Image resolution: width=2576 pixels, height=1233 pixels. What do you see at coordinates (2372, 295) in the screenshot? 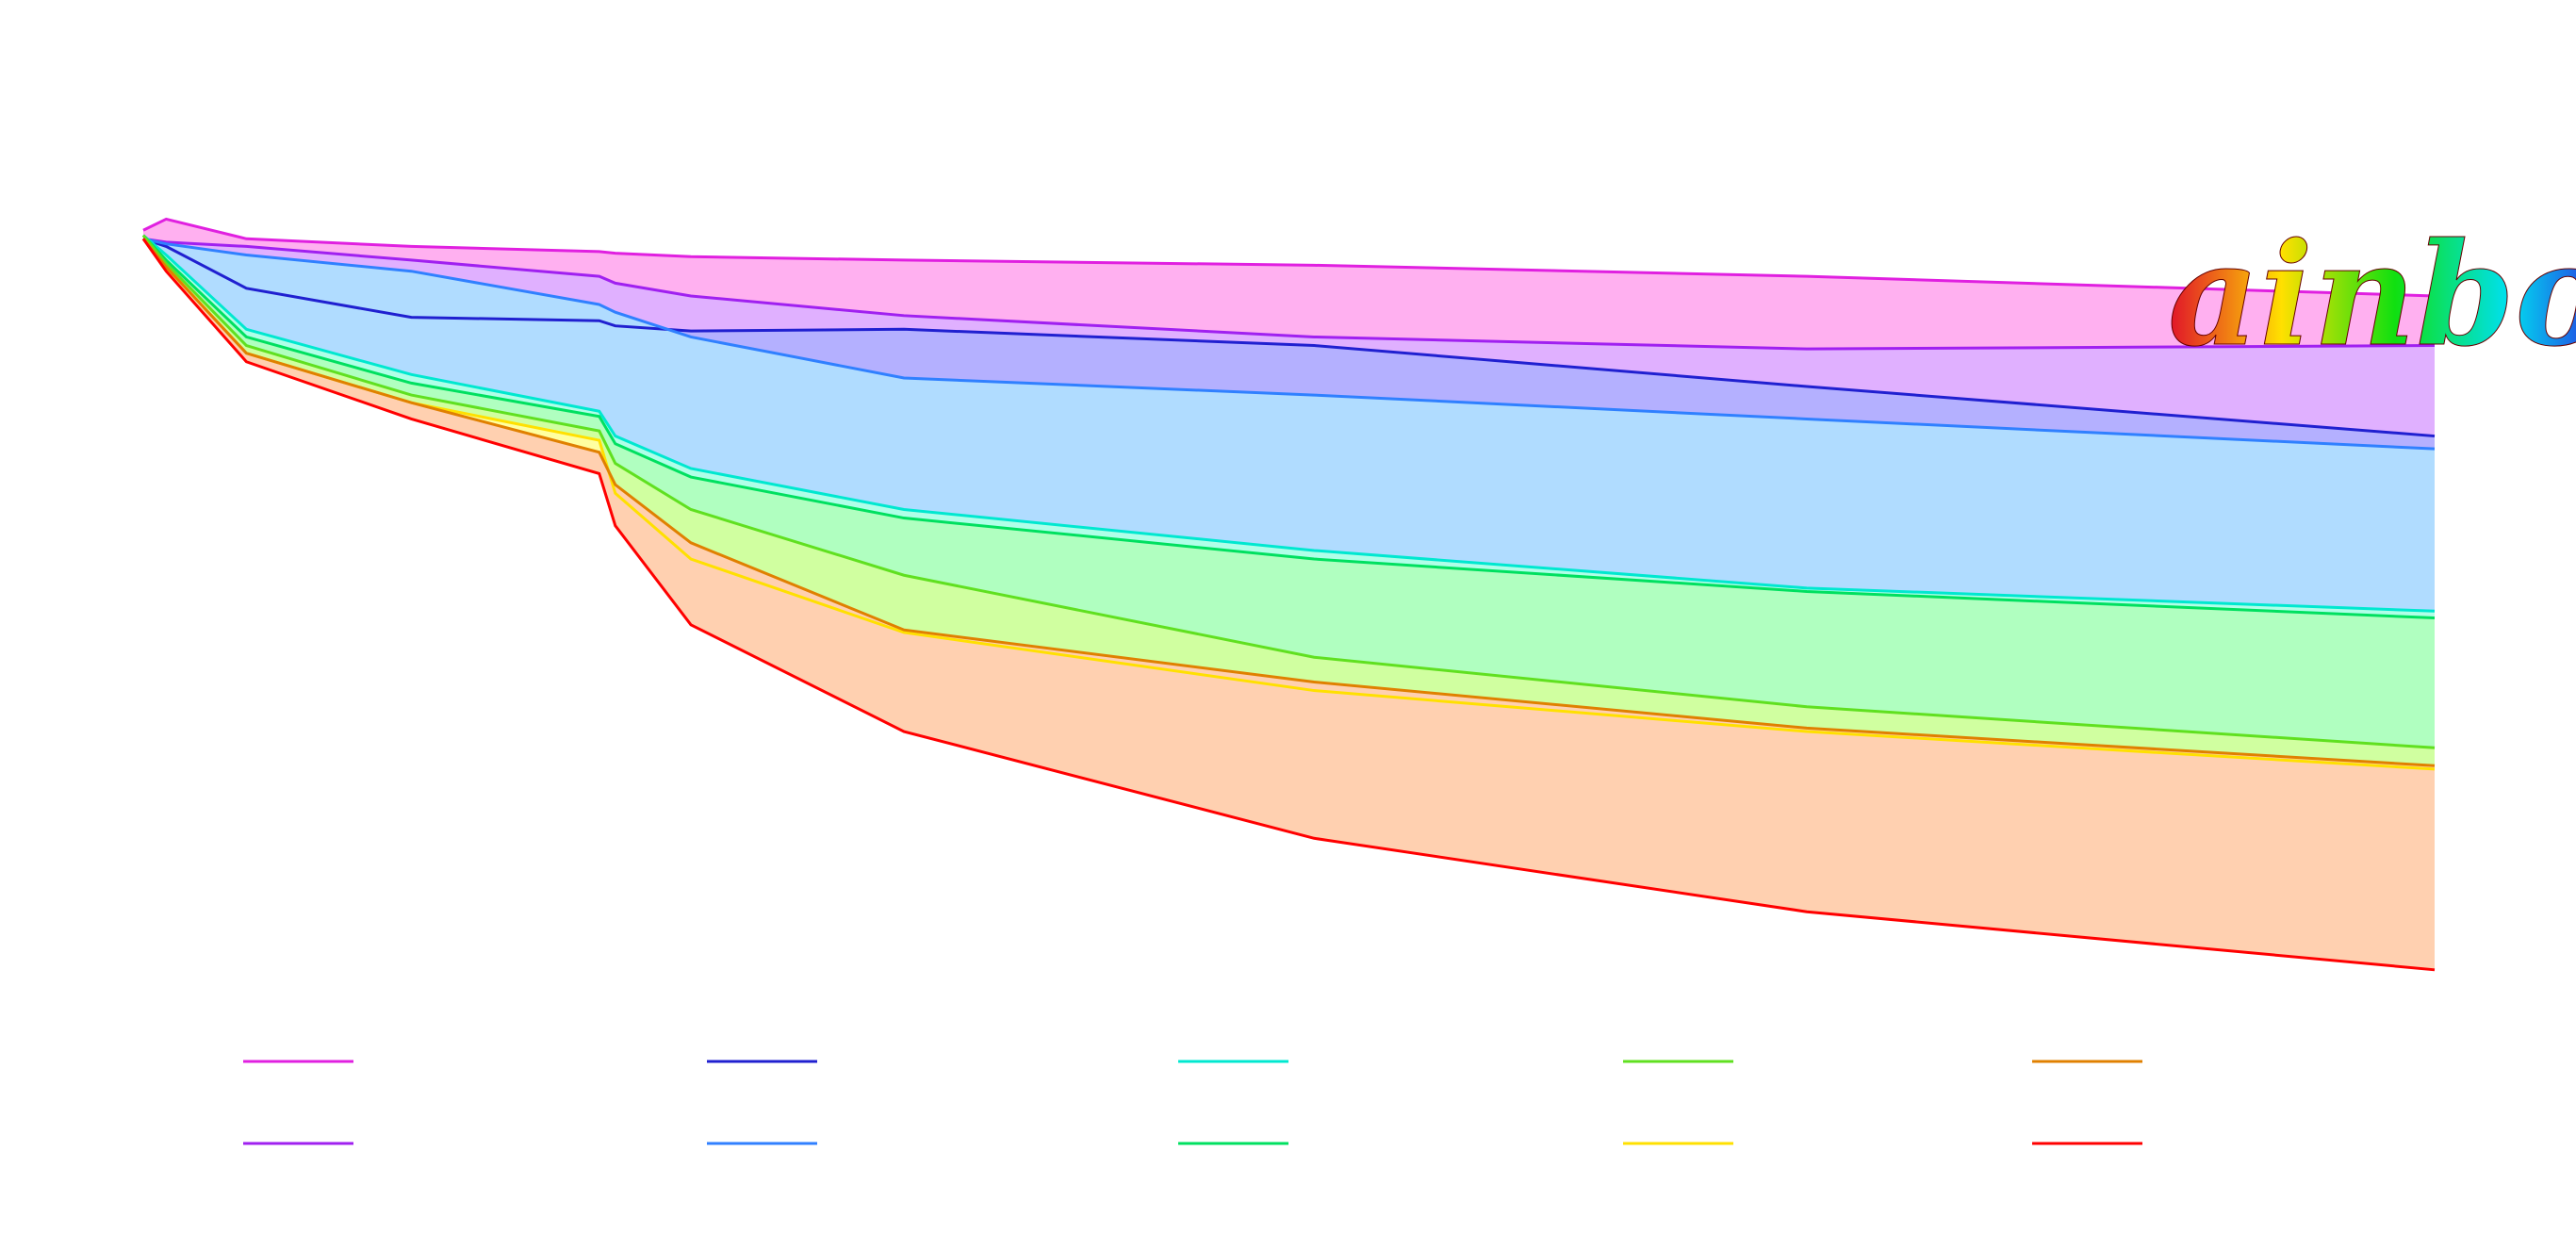
I see `annotation: ainbow` at bounding box center [2372, 295].